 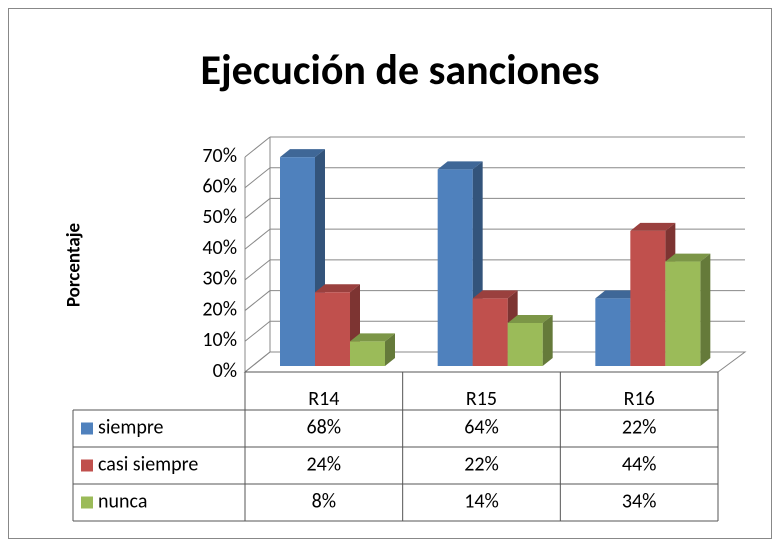 I want to click on y-tick-label: 30%, so click(x=219, y=279).